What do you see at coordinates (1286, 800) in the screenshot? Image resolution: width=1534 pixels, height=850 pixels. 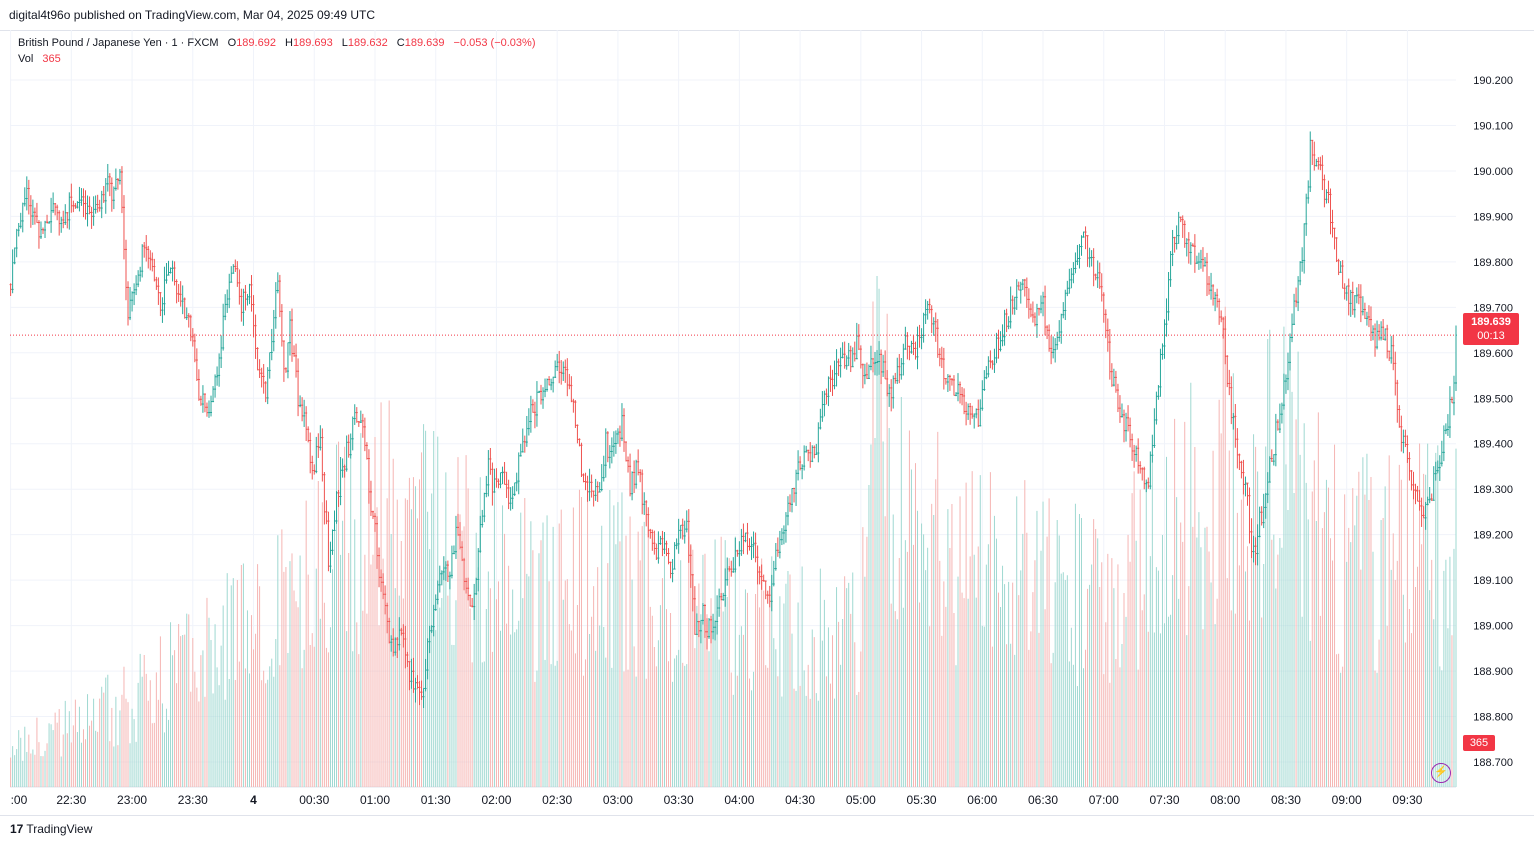 I see `time-tick-label: 08:30` at bounding box center [1286, 800].